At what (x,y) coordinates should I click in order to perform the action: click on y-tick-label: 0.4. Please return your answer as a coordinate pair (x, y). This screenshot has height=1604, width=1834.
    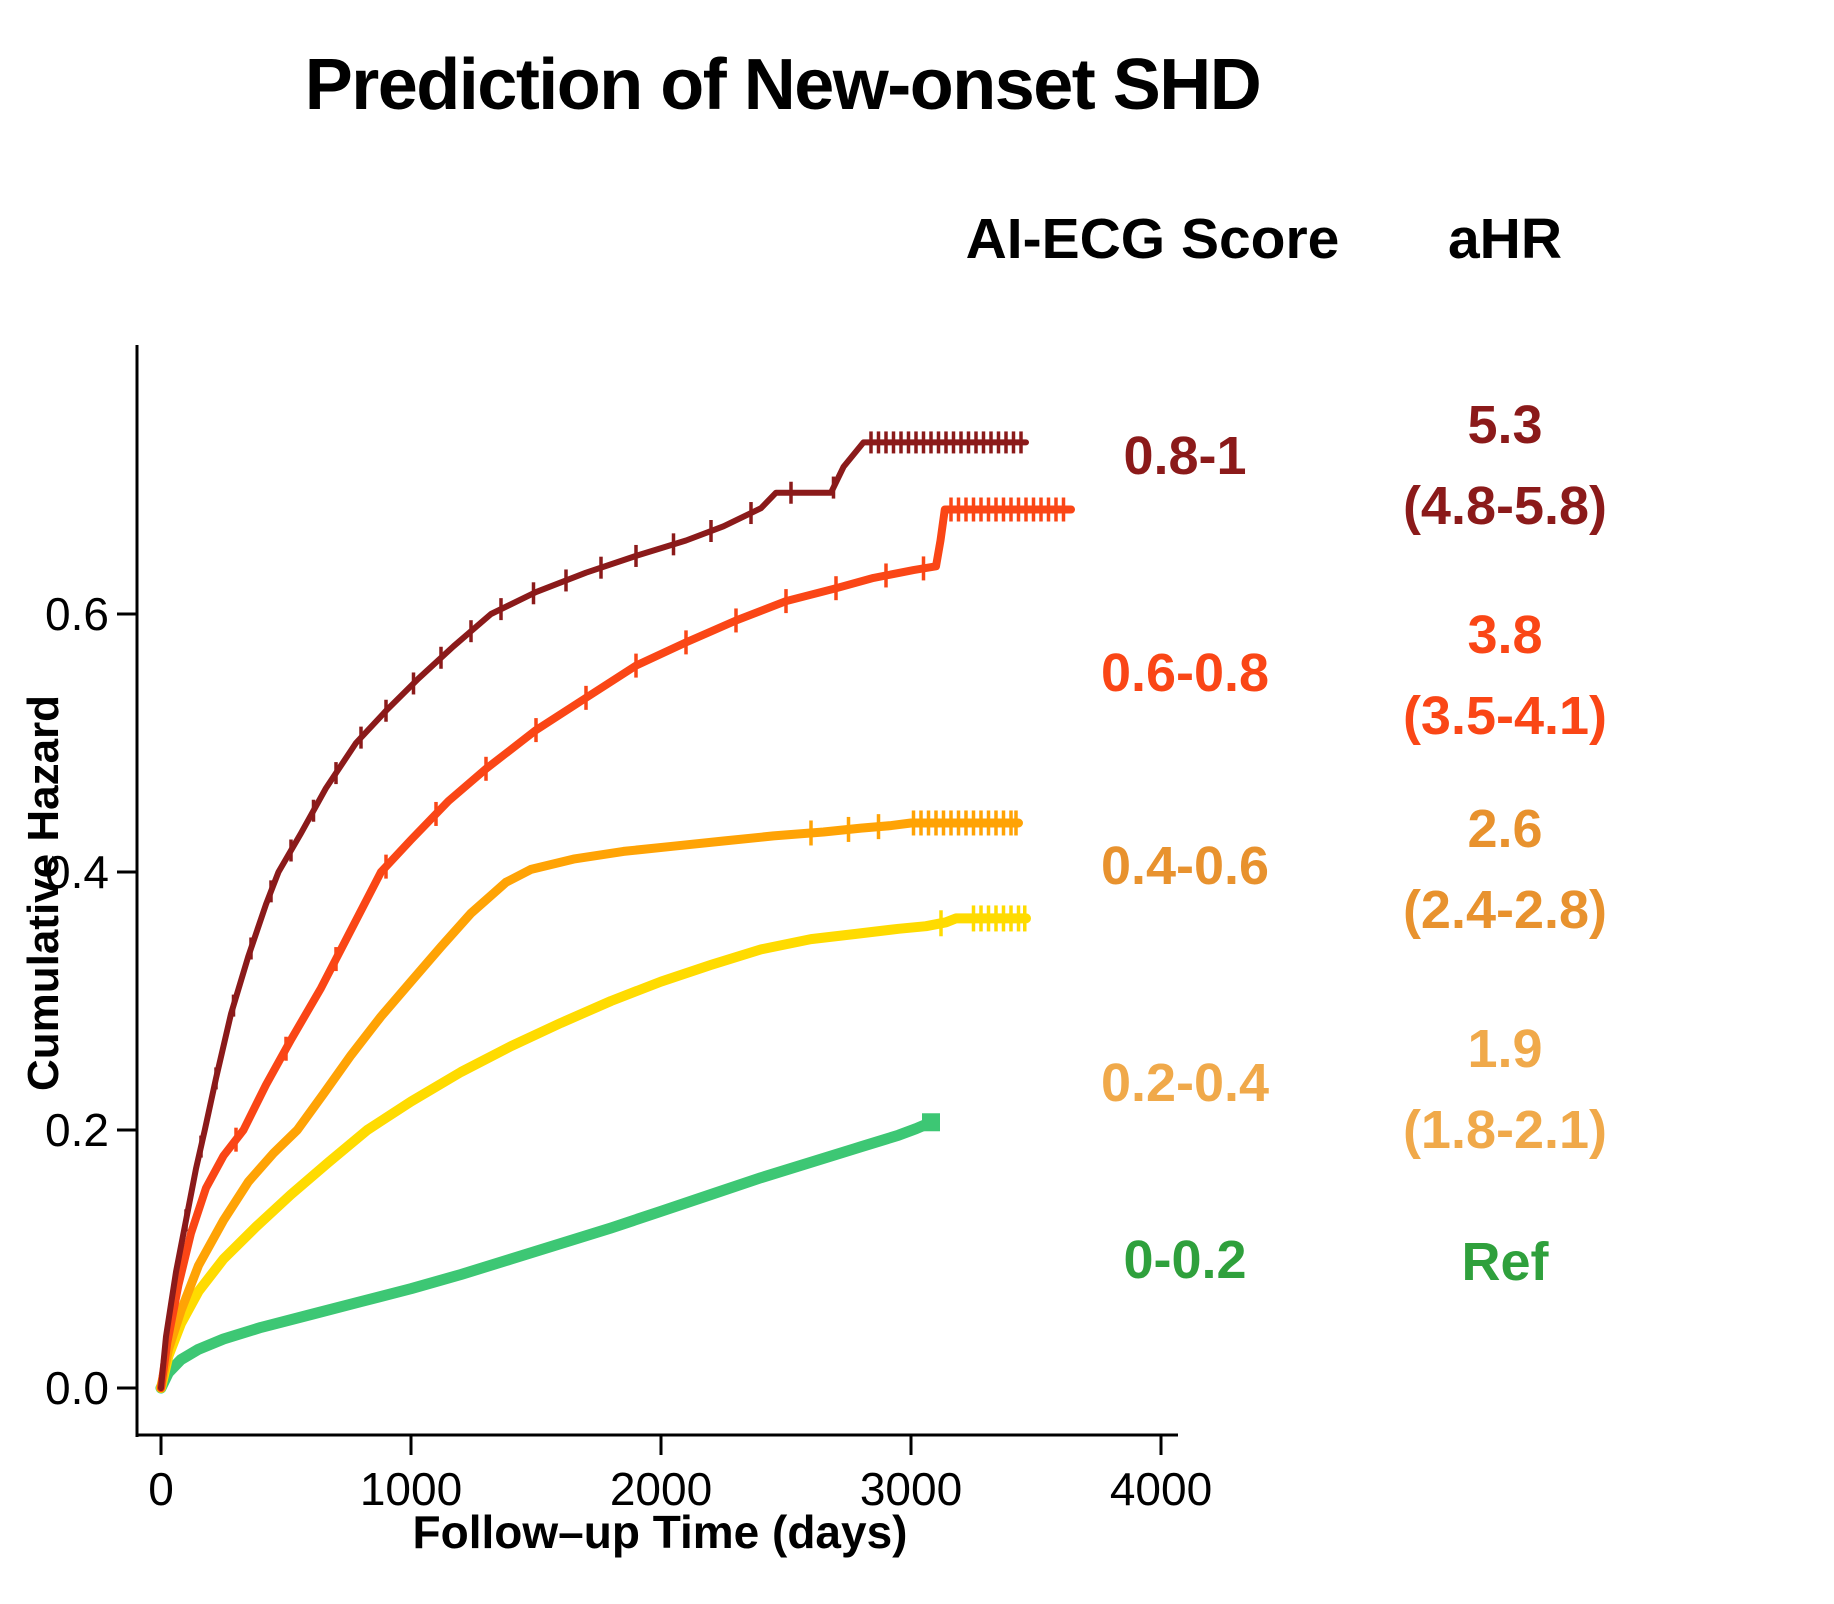
    Looking at the image, I should click on (77, 872).